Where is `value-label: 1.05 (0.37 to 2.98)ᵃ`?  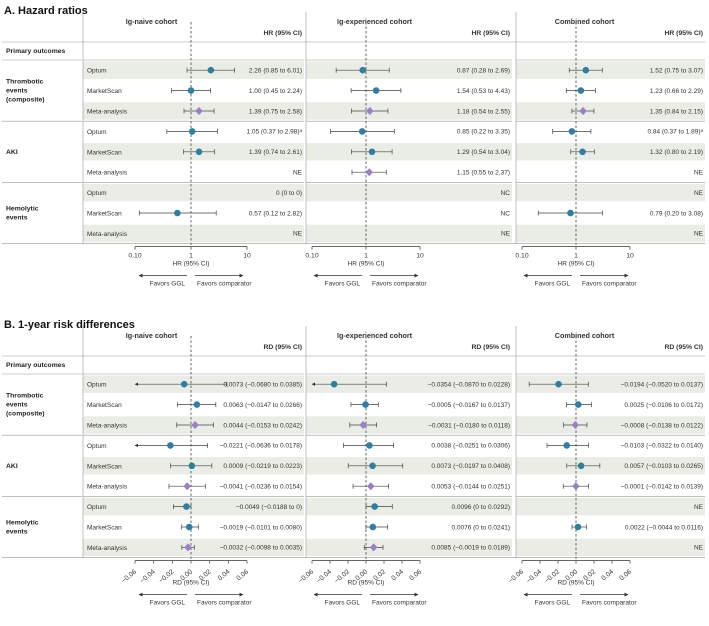
value-label: 1.05 (0.37 to 2.98)ᵃ is located at coordinates (274, 132).